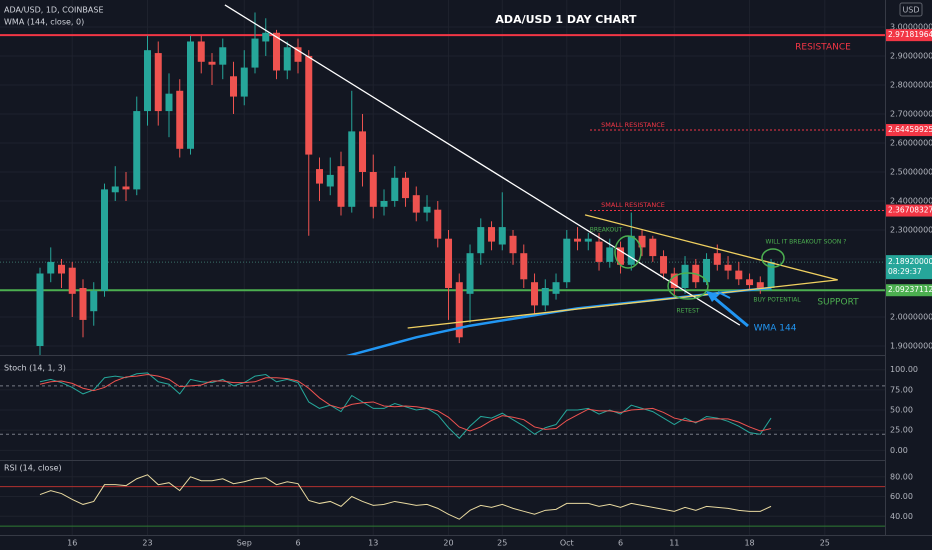 Image resolution: width=932 pixels, height=550 pixels. What do you see at coordinates (911, 113) in the screenshot?
I see `y-tick-label: 2.70000000` at bounding box center [911, 113].